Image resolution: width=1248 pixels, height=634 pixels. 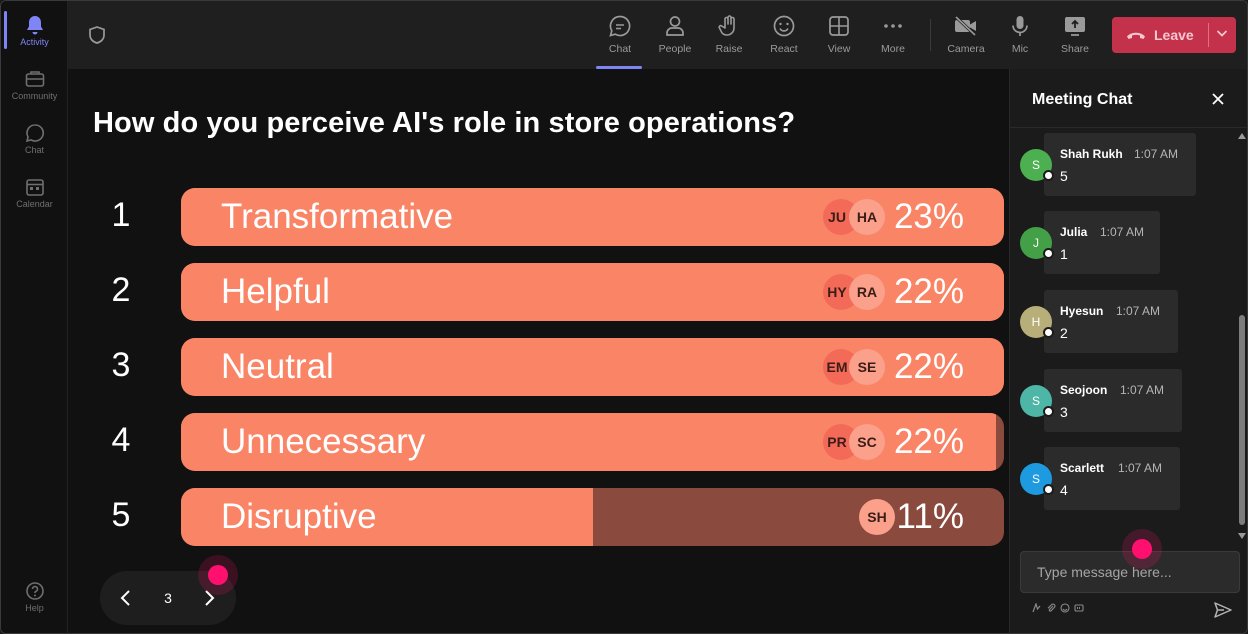 I want to click on chevron-right-icon, so click(x=209, y=600).